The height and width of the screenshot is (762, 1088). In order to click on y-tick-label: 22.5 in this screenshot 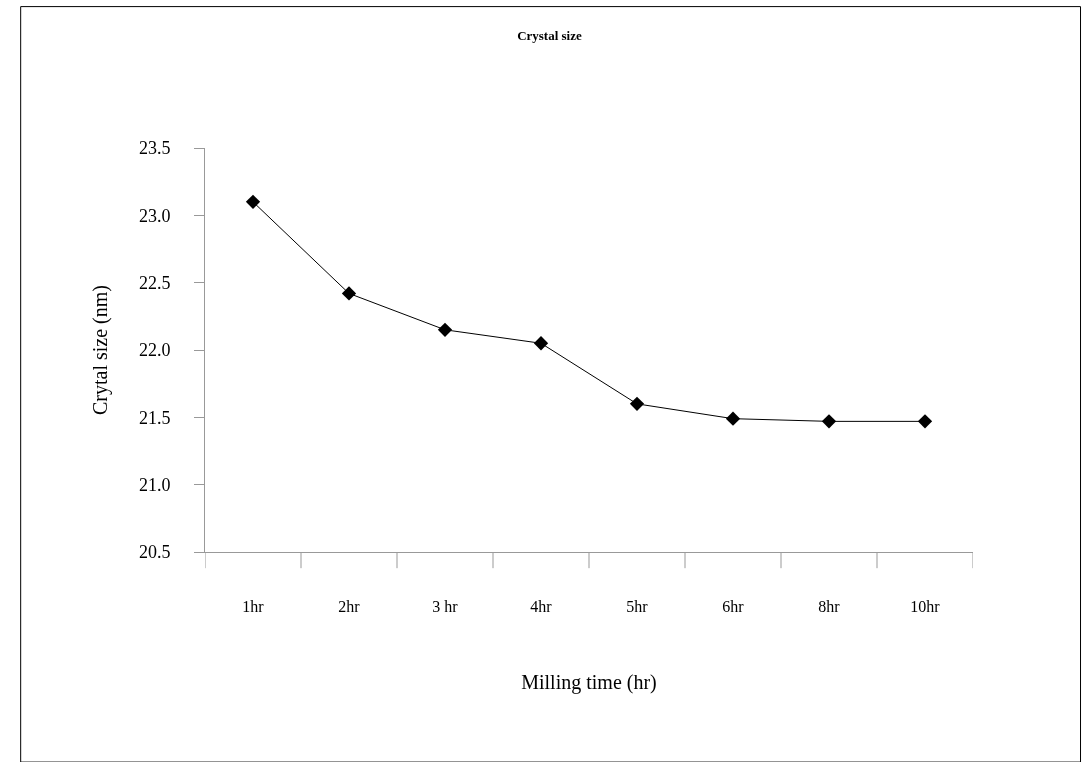, I will do `click(154, 282)`.